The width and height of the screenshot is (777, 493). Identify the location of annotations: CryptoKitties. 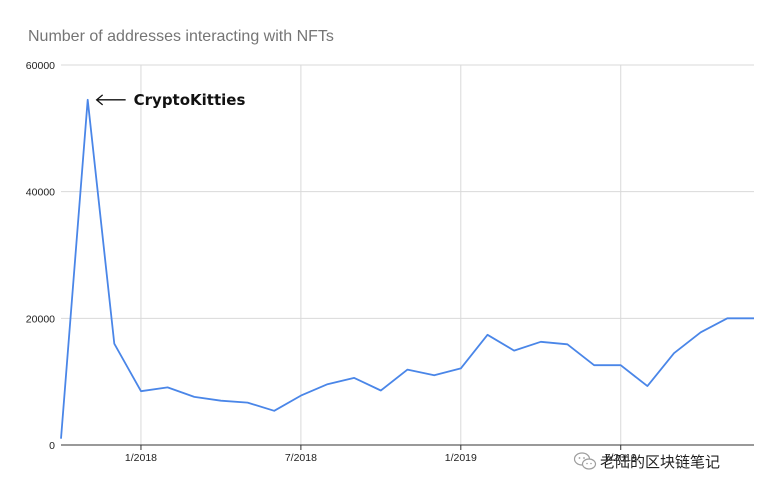
(170, 100).